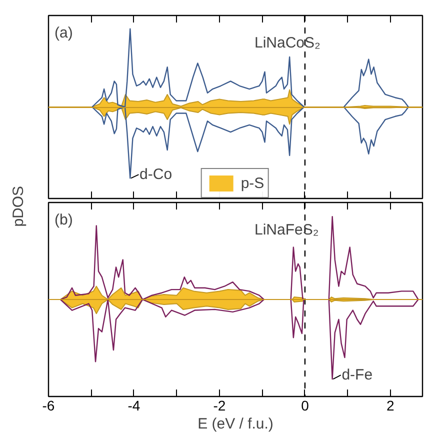 The width and height of the screenshot is (426, 442). Describe the element at coordinates (252, 183) in the screenshot. I see `legend-label: p-S` at that location.